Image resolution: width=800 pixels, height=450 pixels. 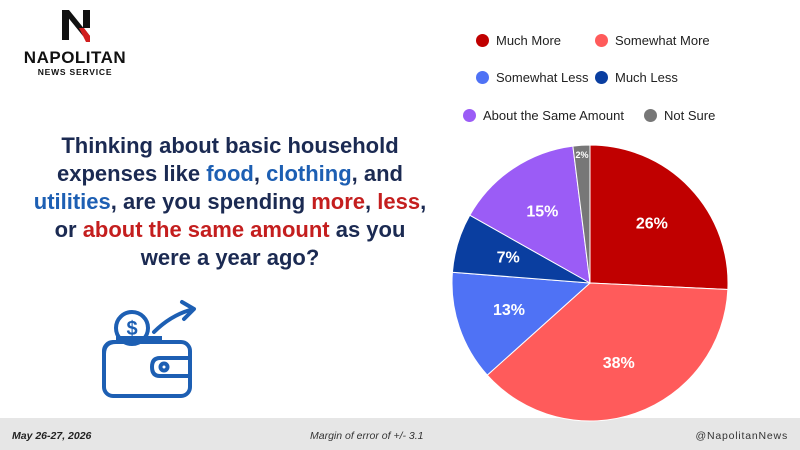 I want to click on legend-label: Much More, so click(x=529, y=40).